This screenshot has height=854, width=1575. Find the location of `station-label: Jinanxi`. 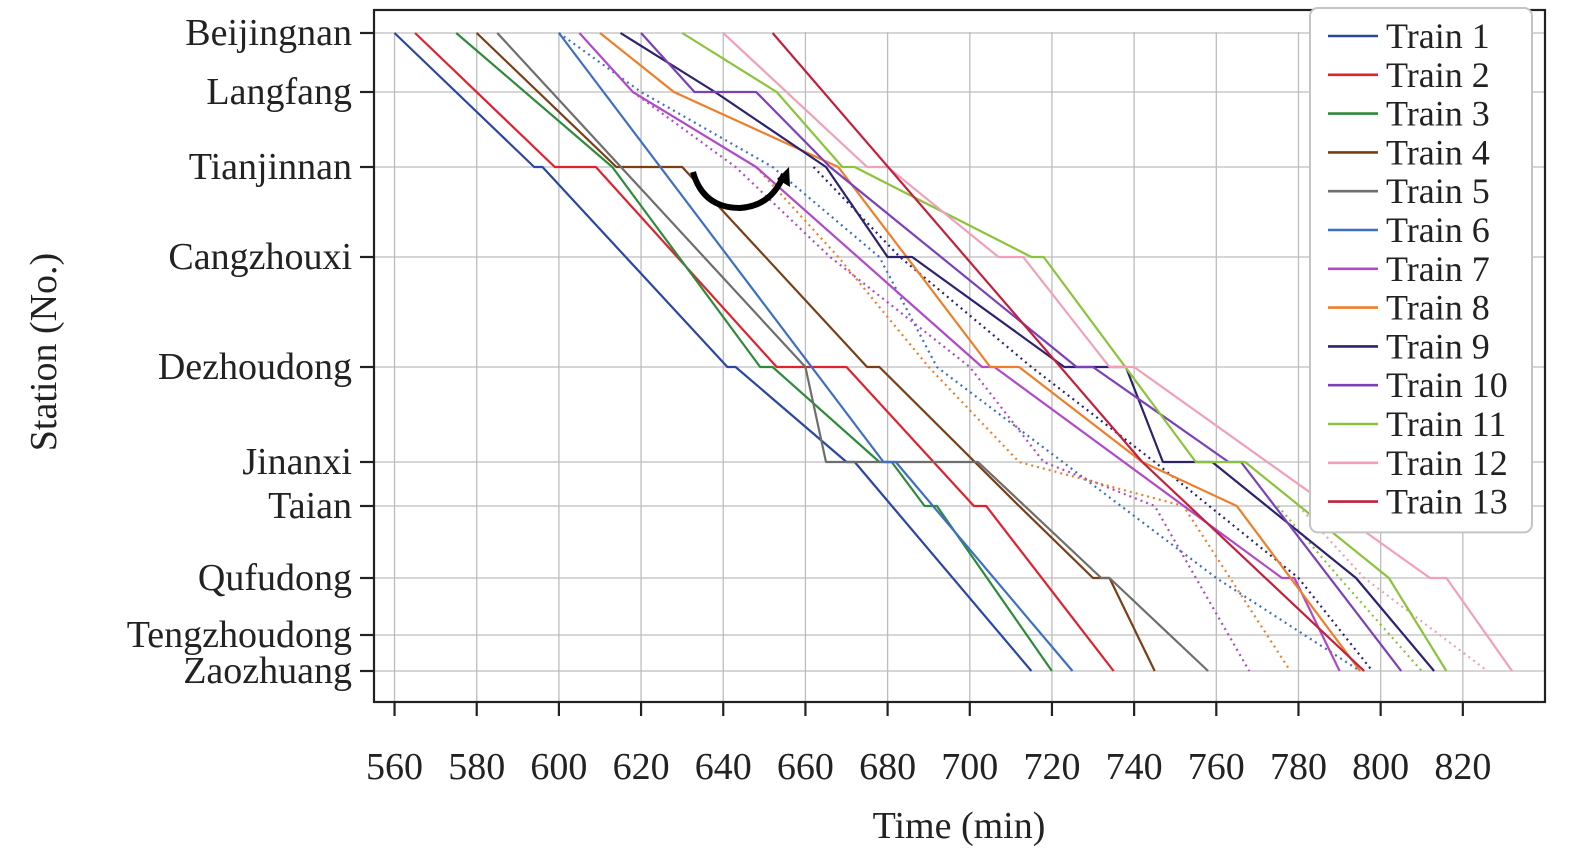

station-label: Jinanxi is located at coordinates (297, 462).